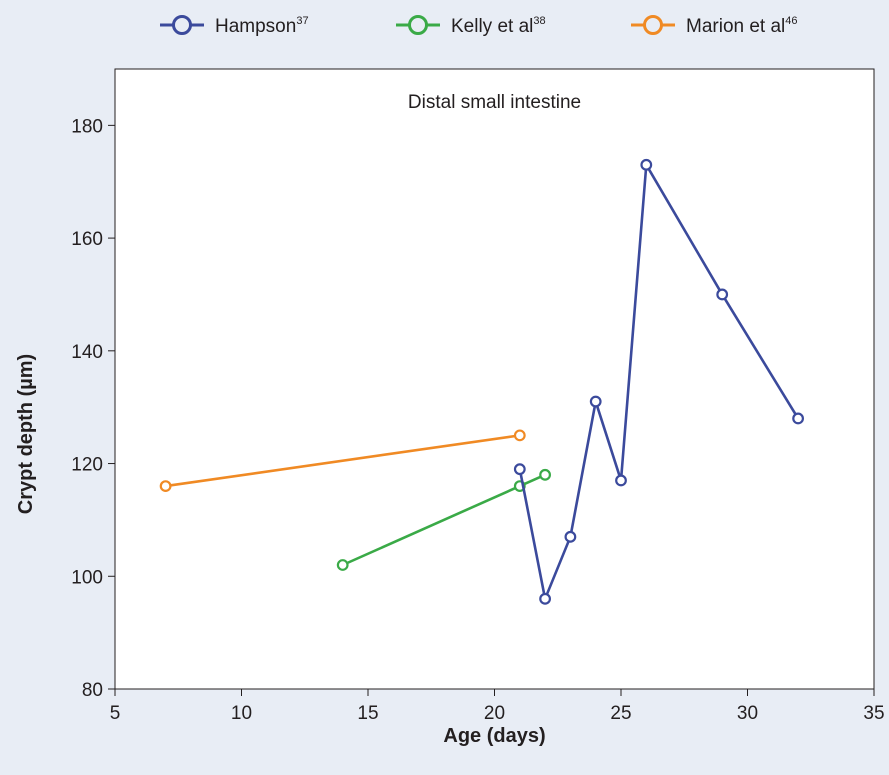  Describe the element at coordinates (87, 352) in the screenshot. I see `y-tick-label: 140` at that location.